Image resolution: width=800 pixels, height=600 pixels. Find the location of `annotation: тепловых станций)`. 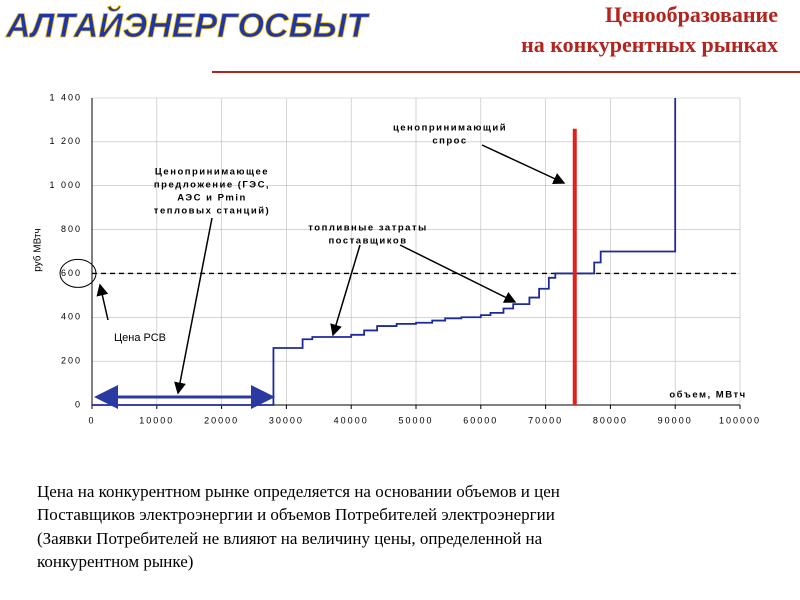

annotation: тепловых станций) is located at coordinates (212, 211).